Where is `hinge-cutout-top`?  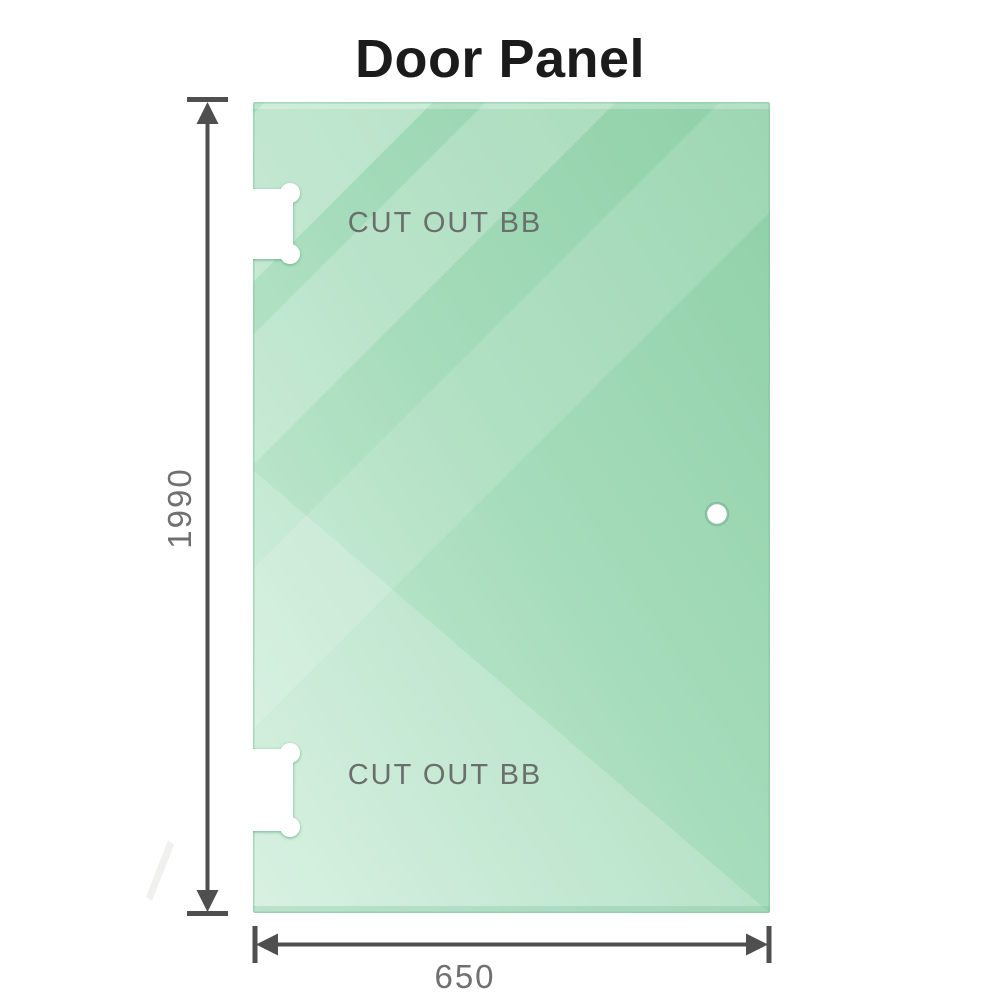 hinge-cutout-top is located at coordinates (276, 223).